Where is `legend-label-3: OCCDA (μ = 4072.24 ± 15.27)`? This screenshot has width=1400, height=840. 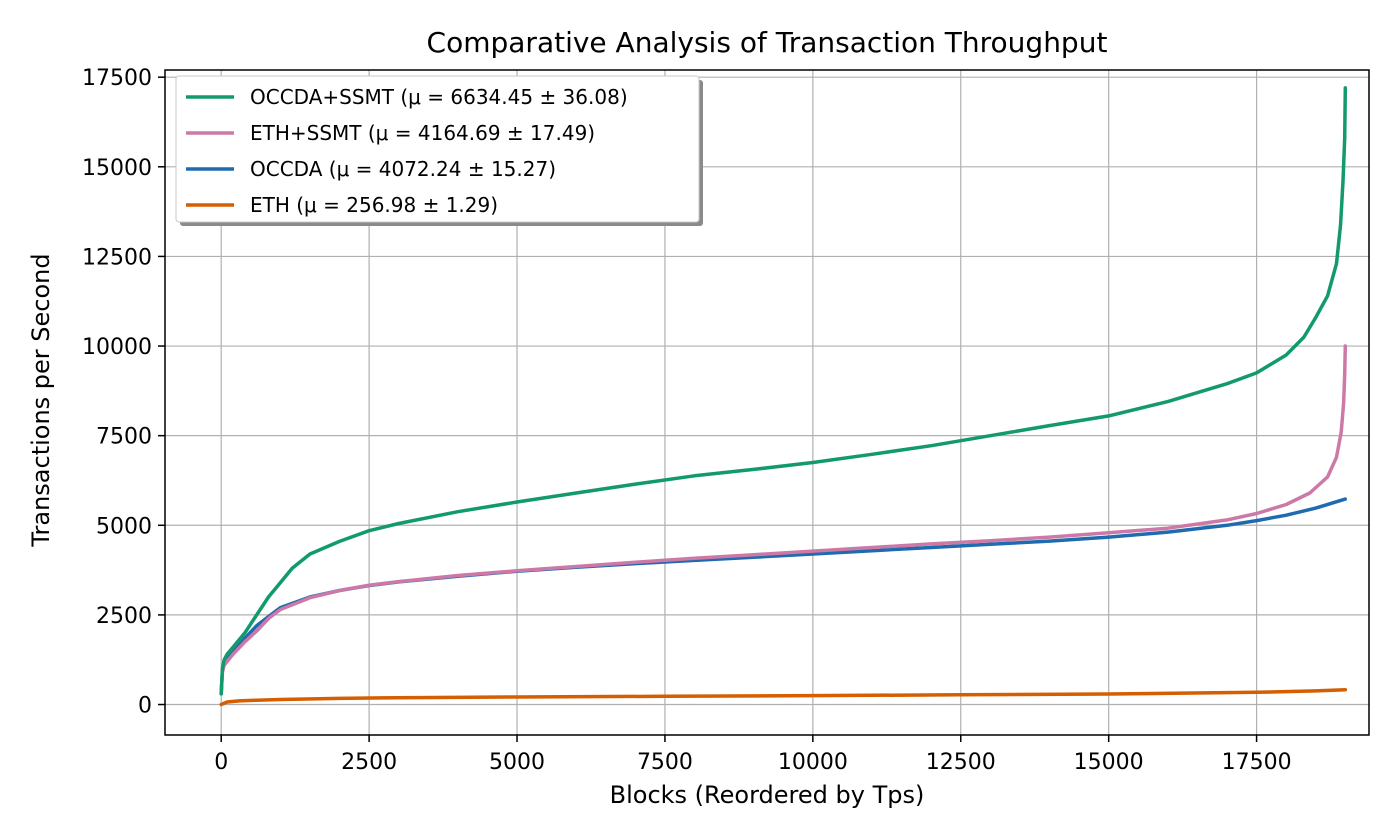
legend-label-3: OCCDA (μ = 4072.24 ± 15.27) is located at coordinates (403, 169).